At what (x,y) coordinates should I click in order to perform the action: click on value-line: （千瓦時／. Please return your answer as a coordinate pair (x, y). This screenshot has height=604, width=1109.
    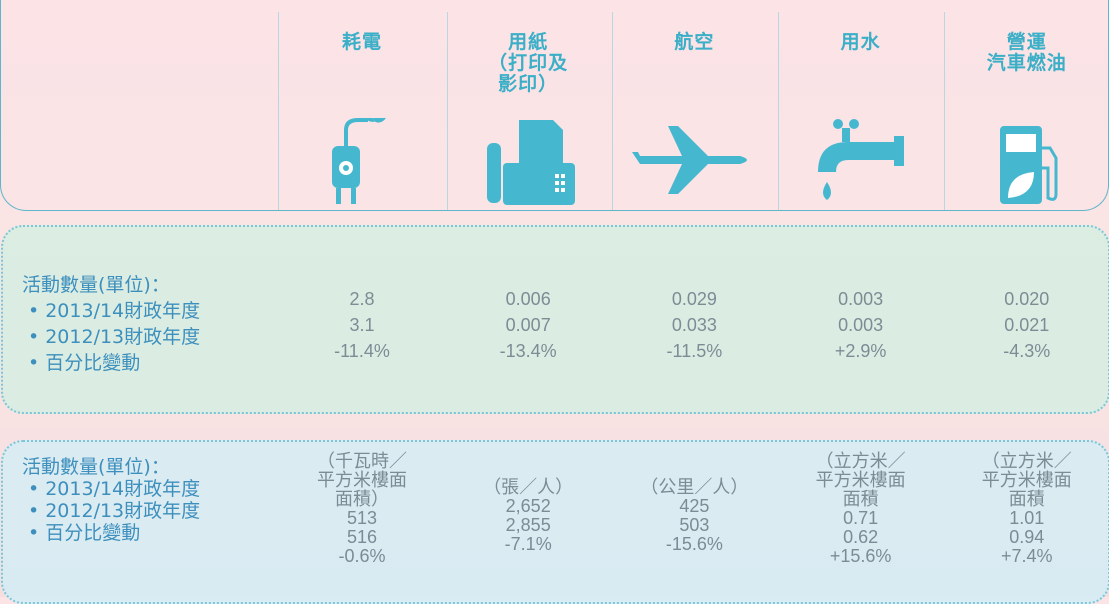
    Looking at the image, I should click on (362, 461).